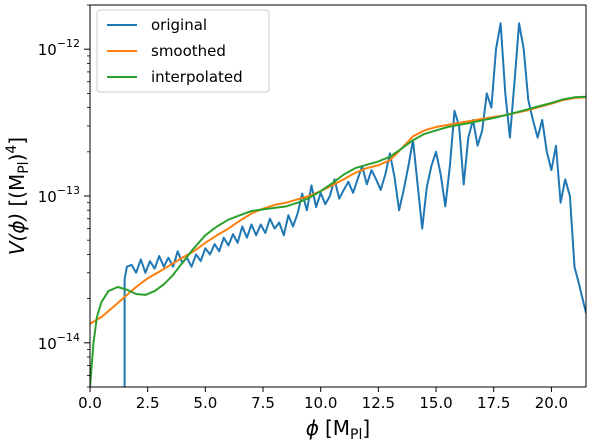 The width and height of the screenshot is (590, 443). What do you see at coordinates (205, 403) in the screenshot?
I see `x-tick-label: 5.0` at bounding box center [205, 403].